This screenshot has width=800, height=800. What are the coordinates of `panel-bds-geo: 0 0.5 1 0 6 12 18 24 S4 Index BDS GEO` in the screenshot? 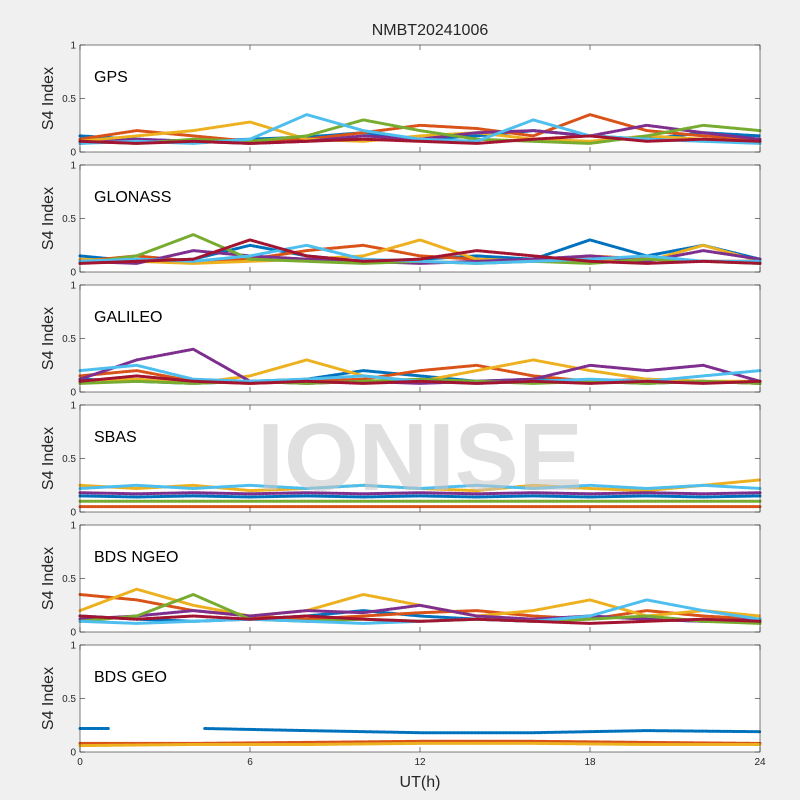 It's located at (403, 705).